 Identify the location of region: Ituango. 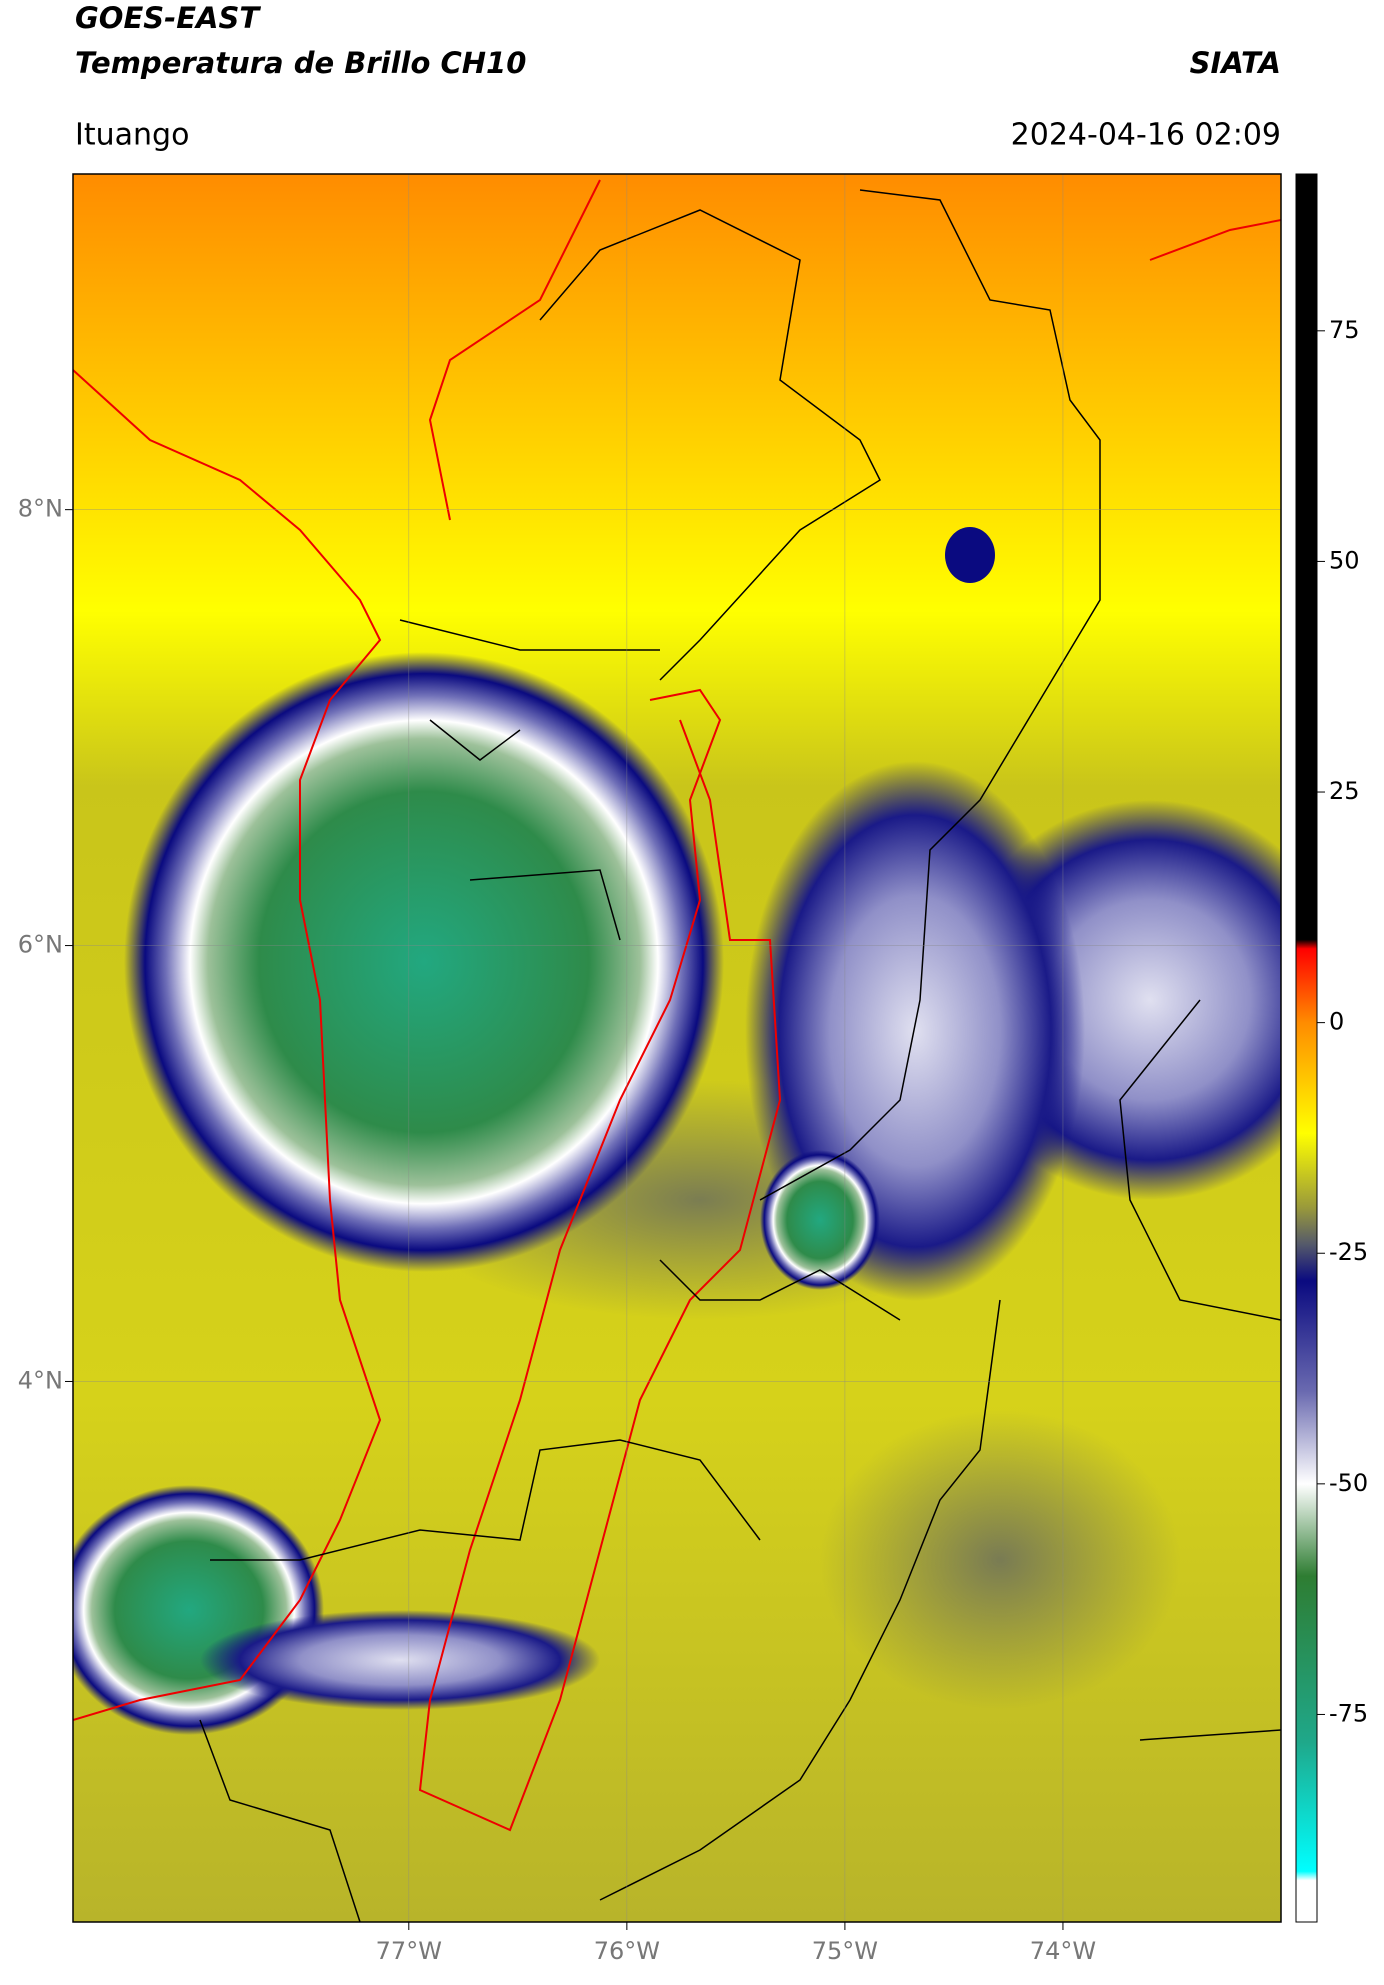
(132, 135).